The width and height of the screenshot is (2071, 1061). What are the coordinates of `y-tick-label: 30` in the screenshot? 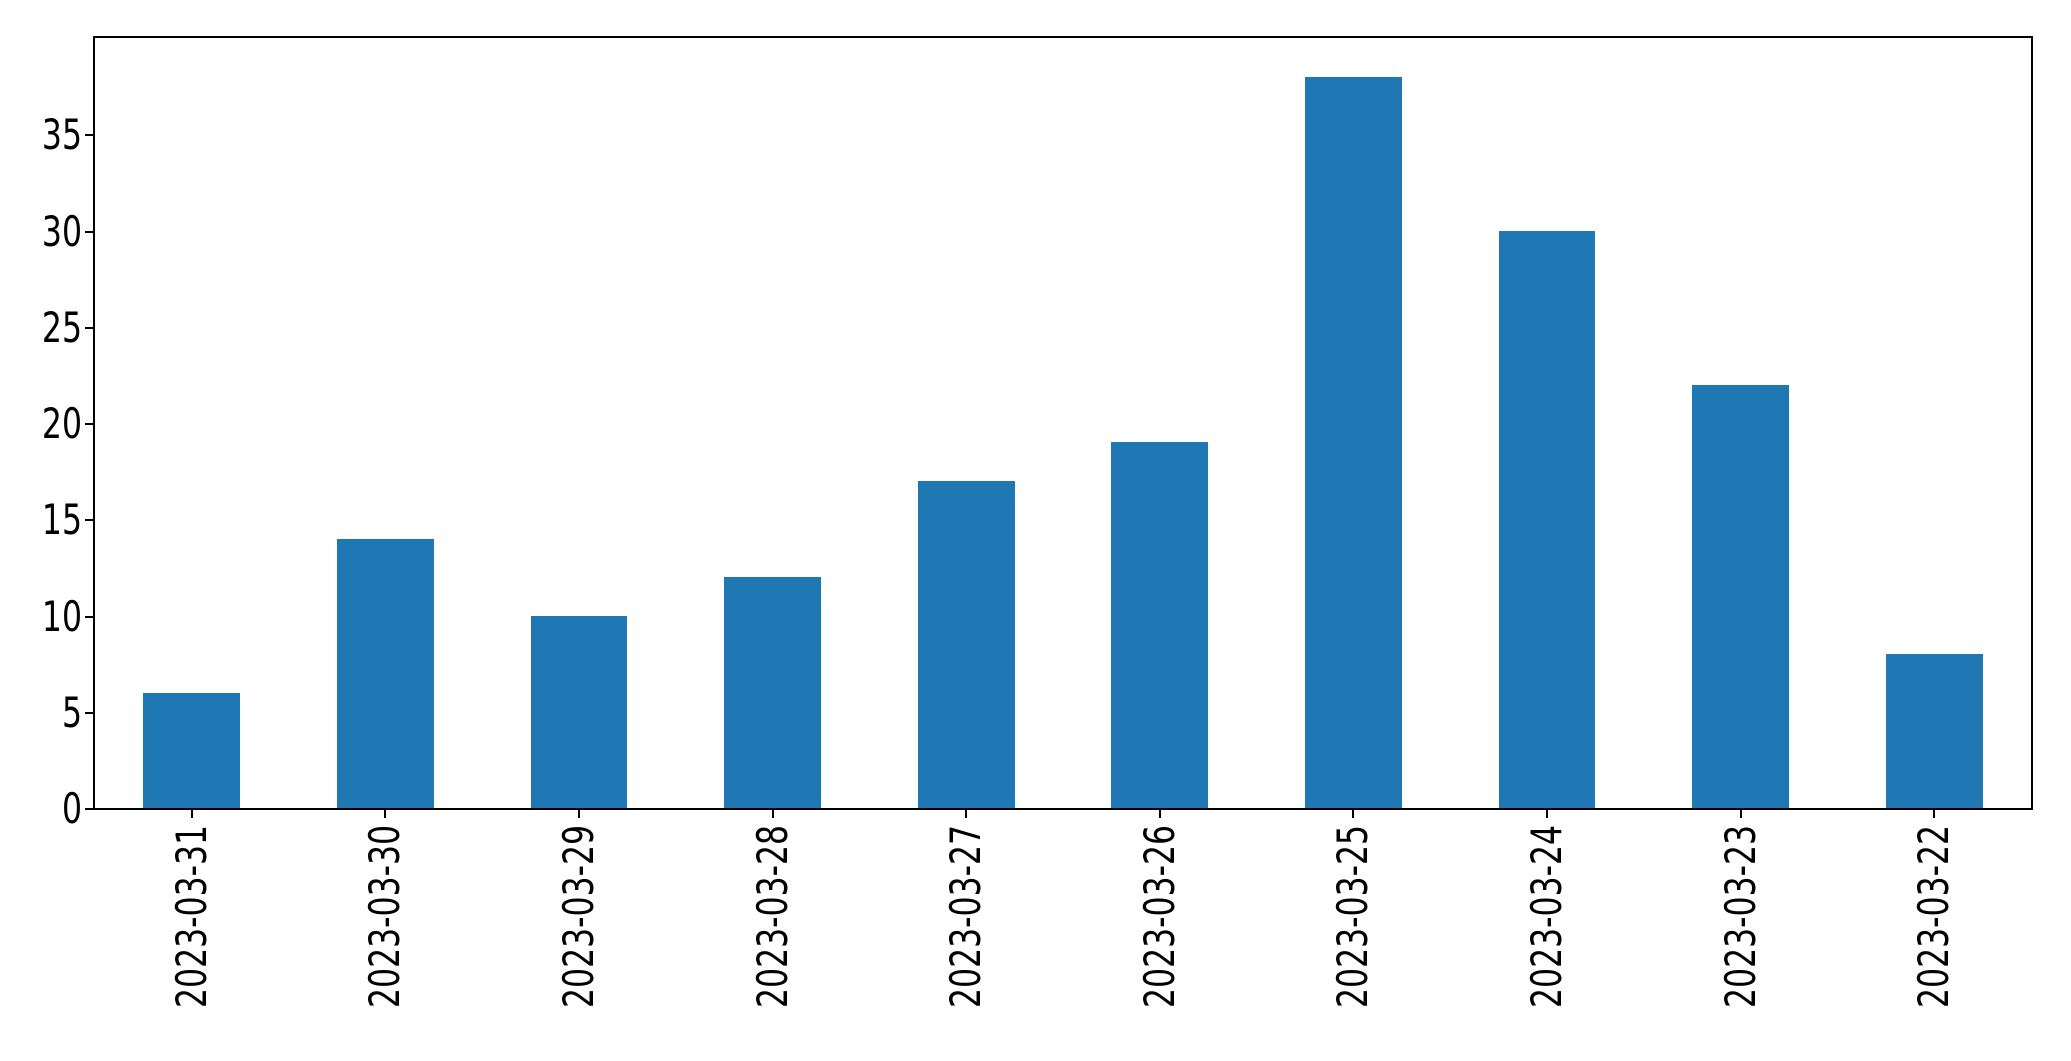 It's located at (61, 231).